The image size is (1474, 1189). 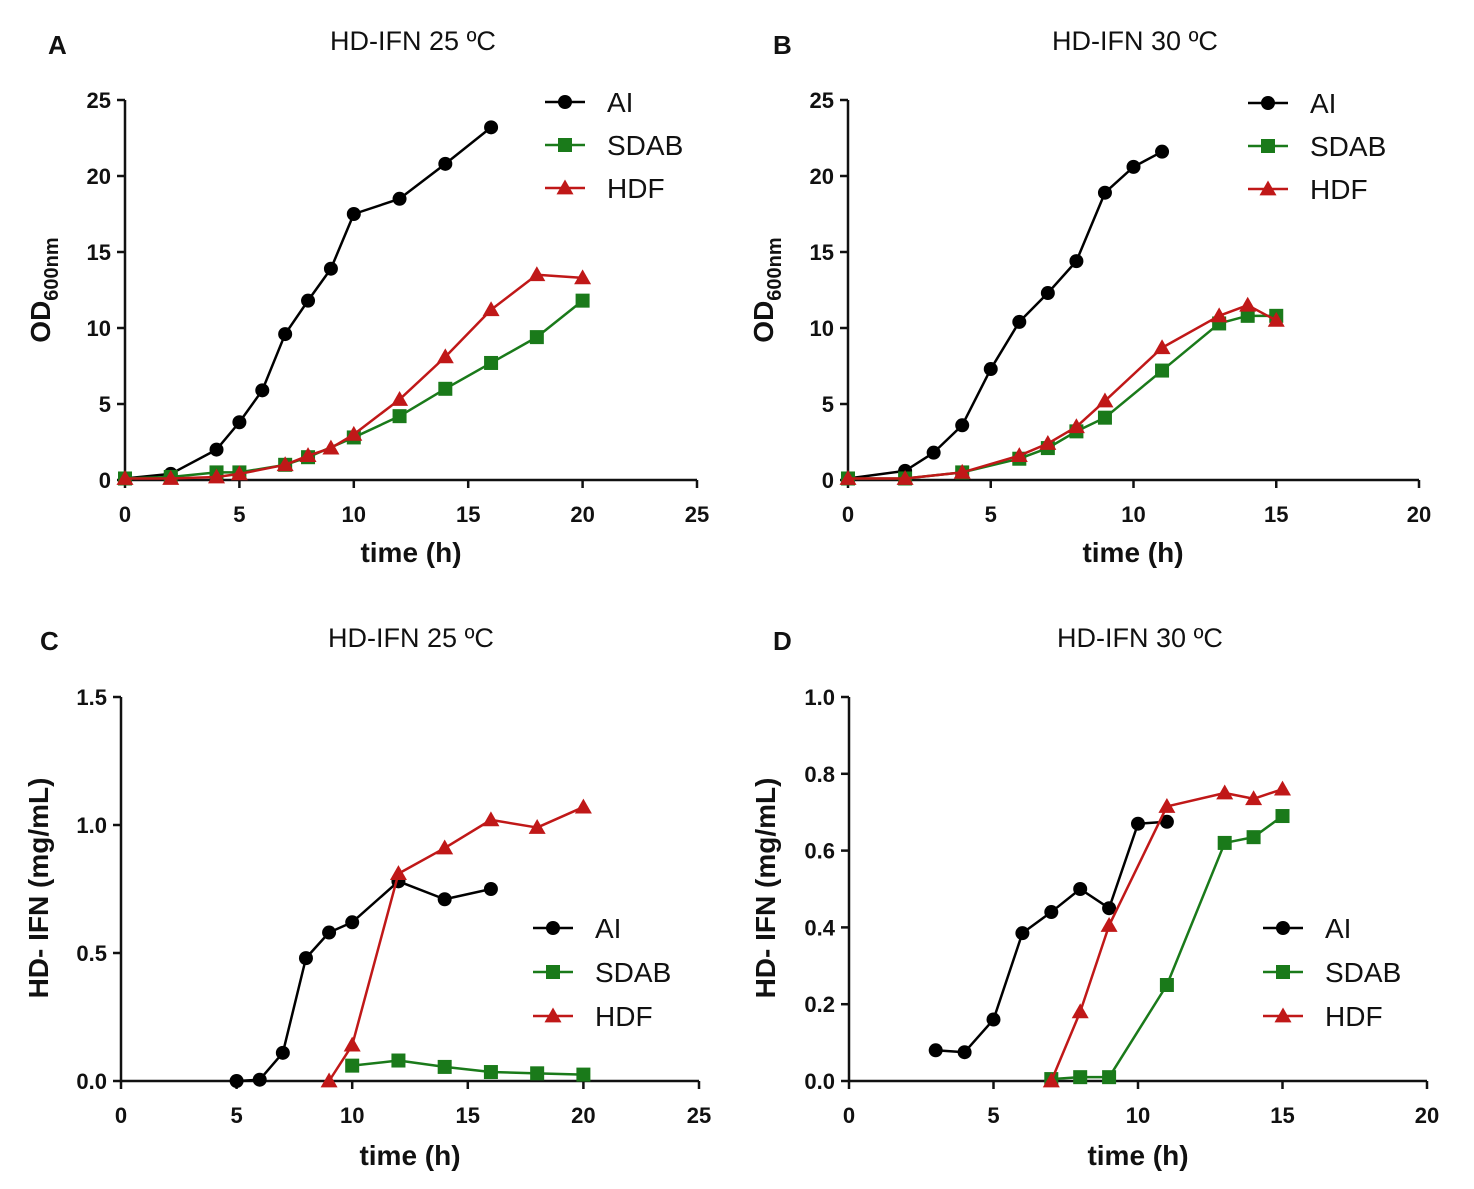 What do you see at coordinates (99, 328) in the screenshot?
I see `y-tick-label: 10` at bounding box center [99, 328].